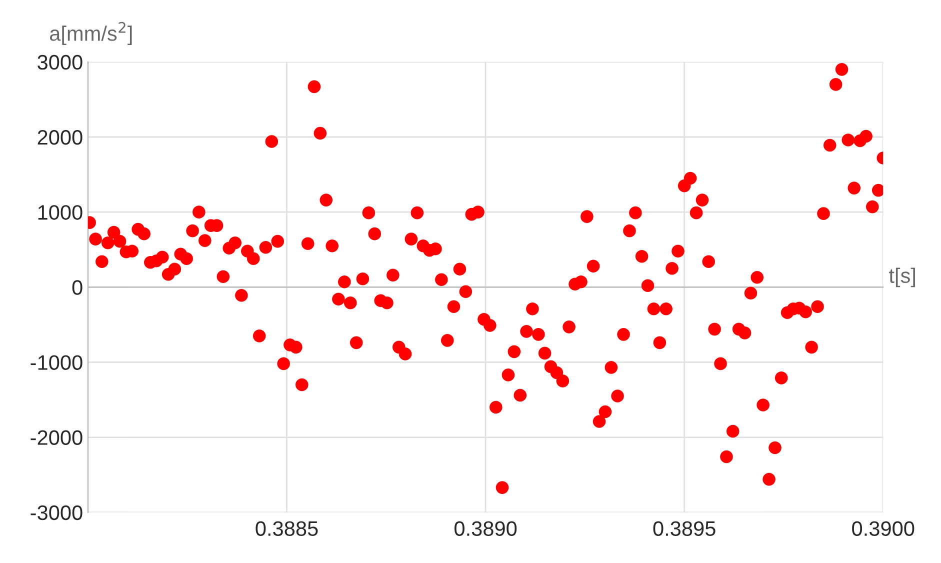 This screenshot has height=563, width=941. Describe the element at coordinates (883, 528) in the screenshot. I see `x-tick-label: 0.3900` at that location.